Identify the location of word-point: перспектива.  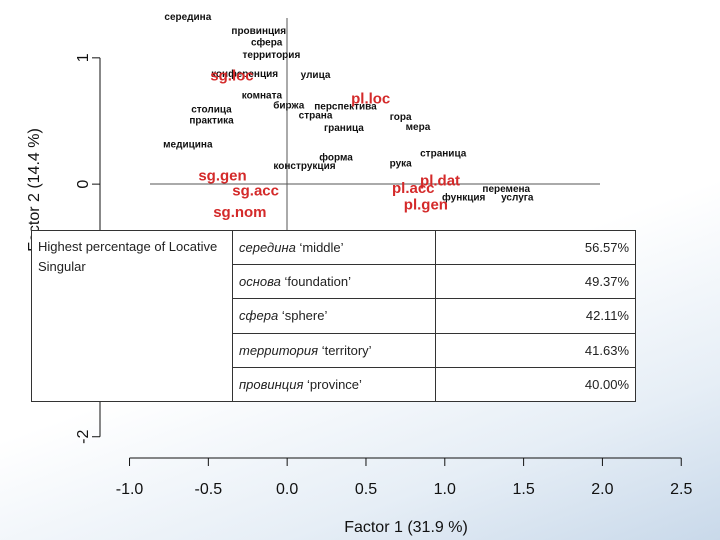
(345, 107).